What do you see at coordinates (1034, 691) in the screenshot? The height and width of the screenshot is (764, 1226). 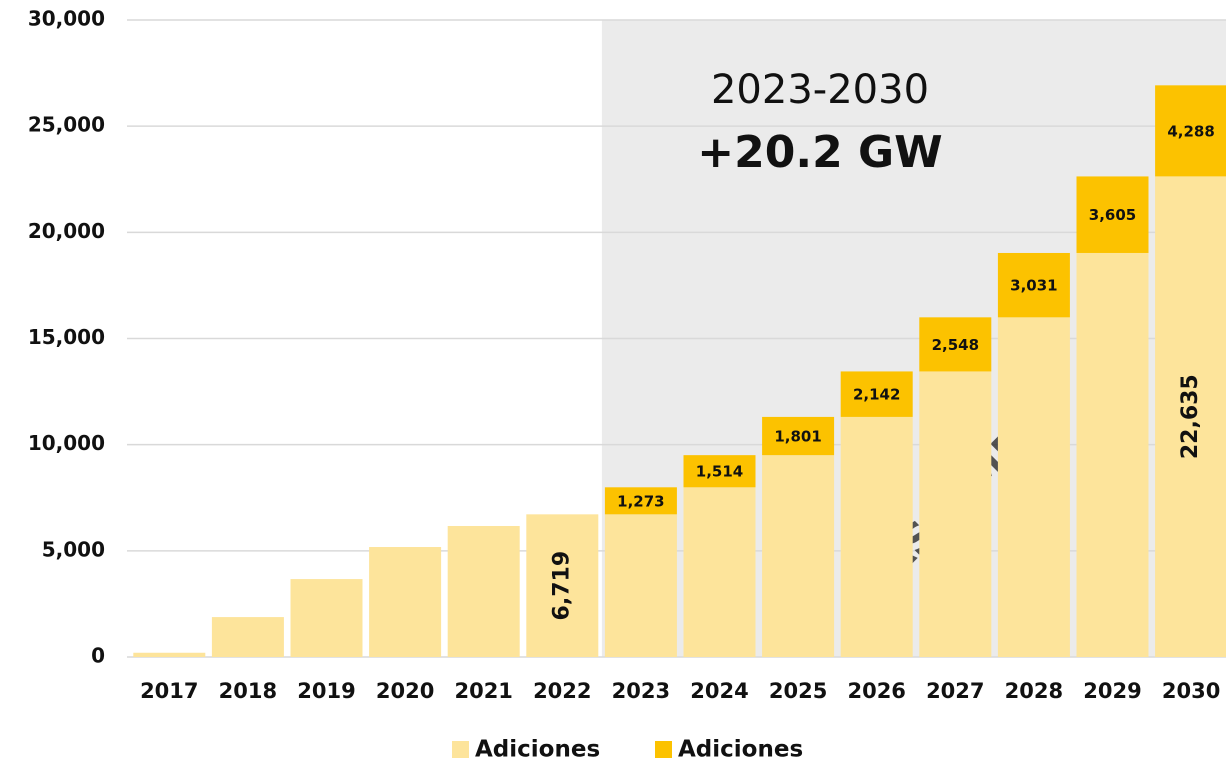 I see `x-tick-label: 2028` at bounding box center [1034, 691].